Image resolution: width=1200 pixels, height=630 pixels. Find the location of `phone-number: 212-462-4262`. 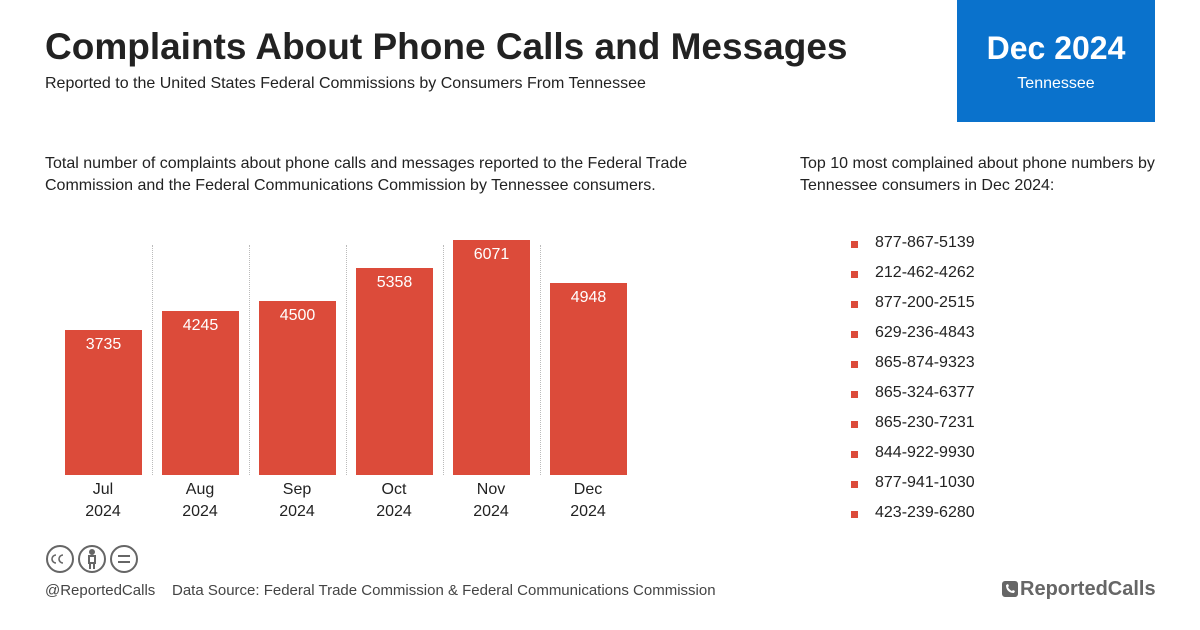

phone-number: 212-462-4262 is located at coordinates (925, 272).